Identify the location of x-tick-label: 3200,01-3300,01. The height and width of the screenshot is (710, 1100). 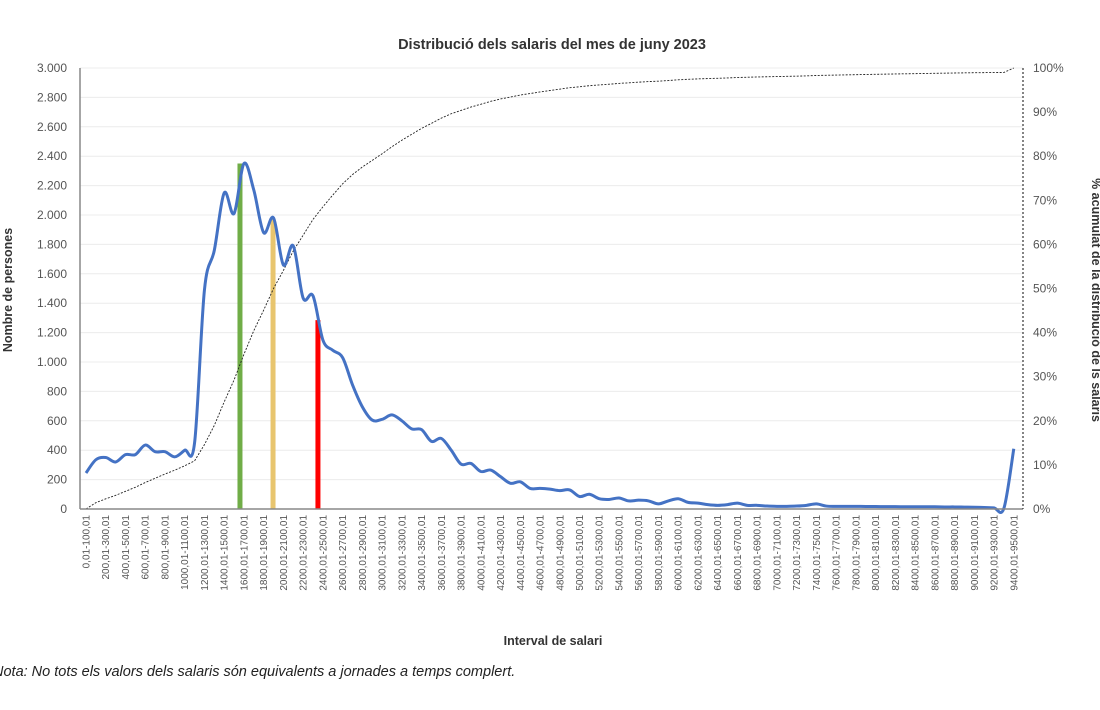
(402, 553).